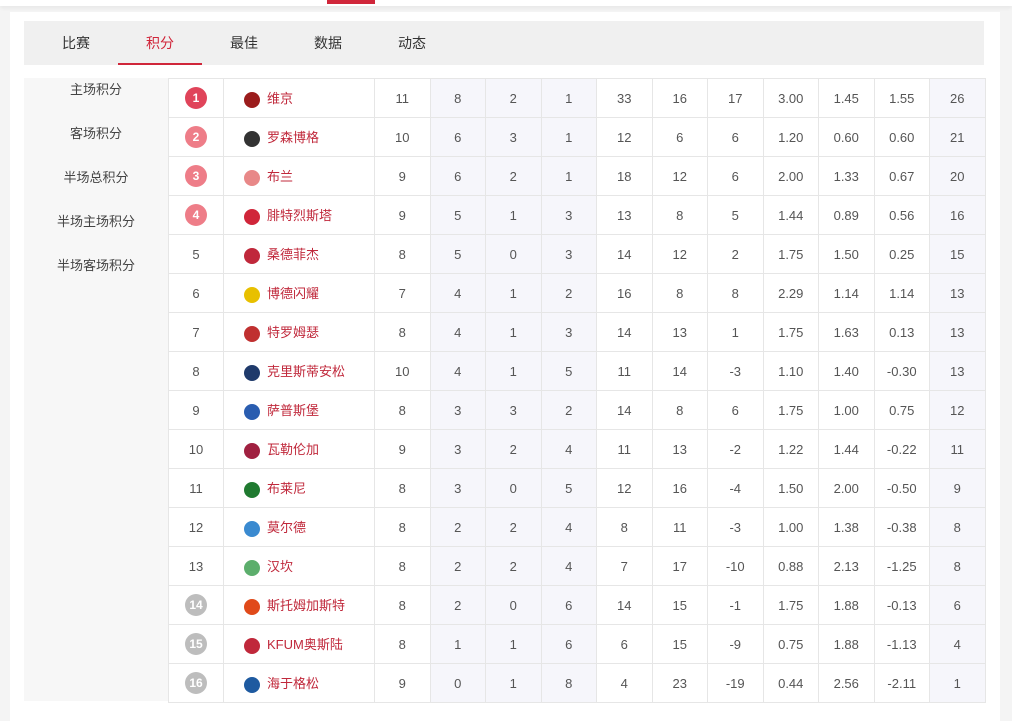  Describe the element at coordinates (901, 98) in the screenshot. I see `stat-cell: 1.55` at that location.